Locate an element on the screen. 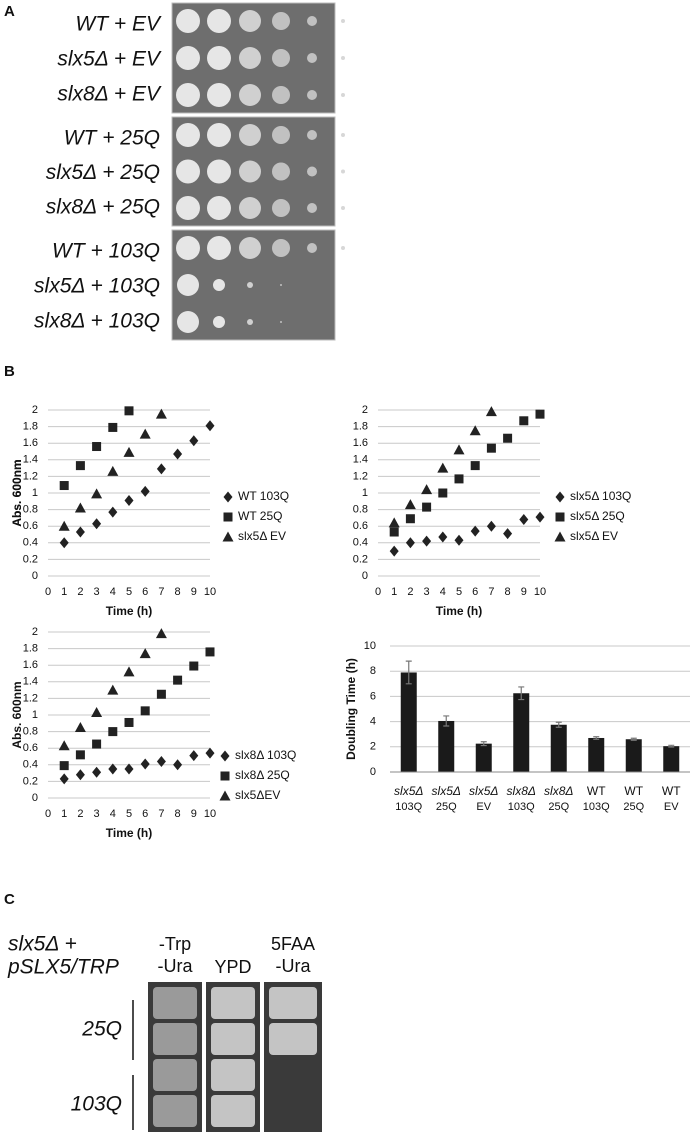  y-tick-label: 1.8 is located at coordinates (360, 427).